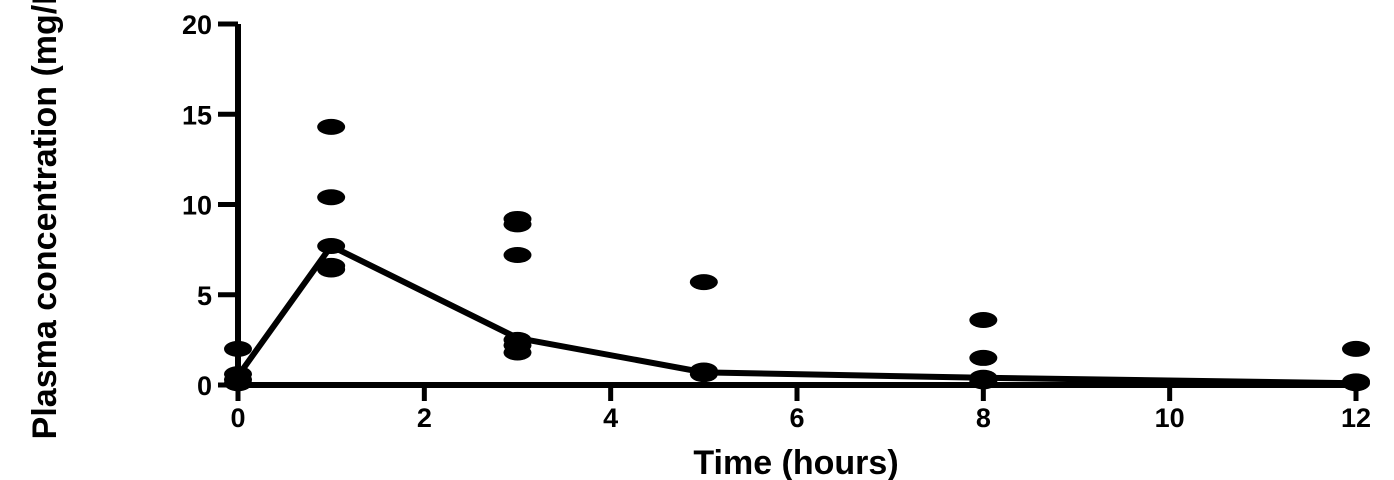 The image size is (1394, 480). I want to click on y-tick-label: 10, so click(197, 206).